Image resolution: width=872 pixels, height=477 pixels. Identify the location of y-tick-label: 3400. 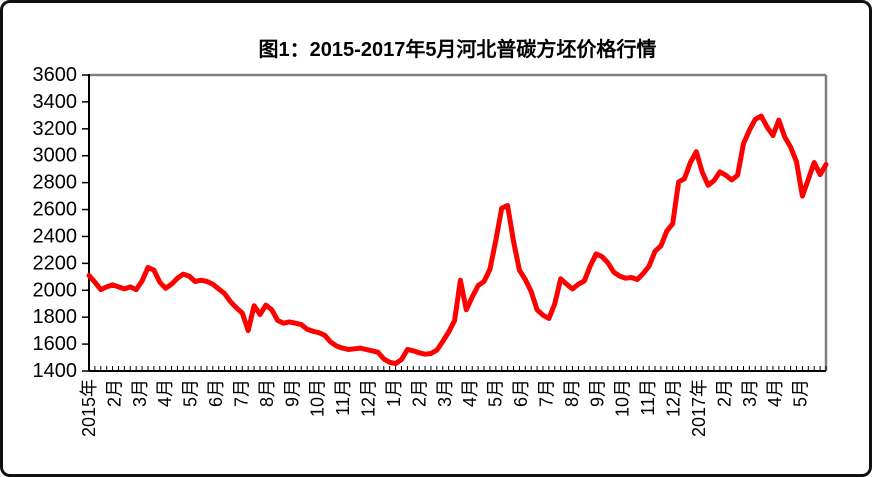
(55, 102).